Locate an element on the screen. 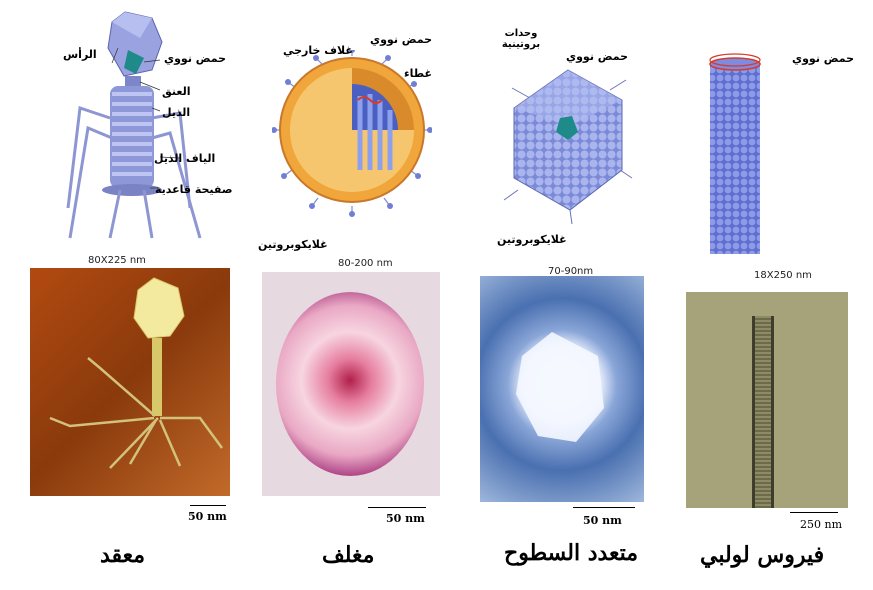 The height and width of the screenshot is (590, 873). label-protein-units: وحدات بروتينية is located at coordinates (521, 39).